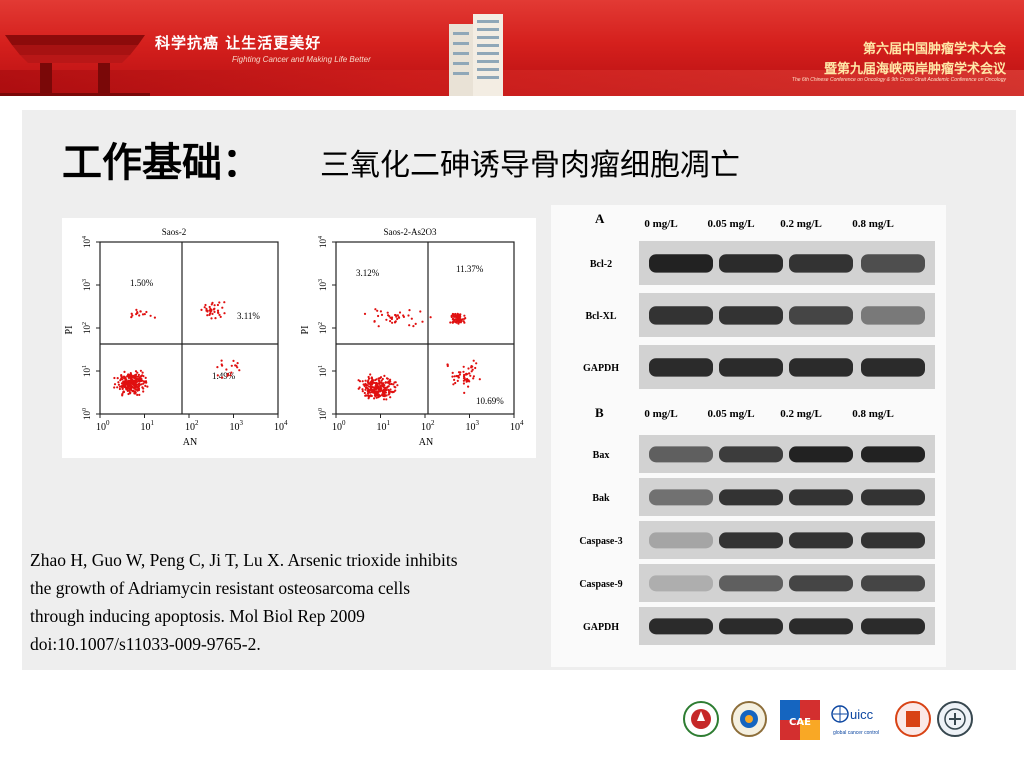  I want to click on header-band, so click(512, 83).